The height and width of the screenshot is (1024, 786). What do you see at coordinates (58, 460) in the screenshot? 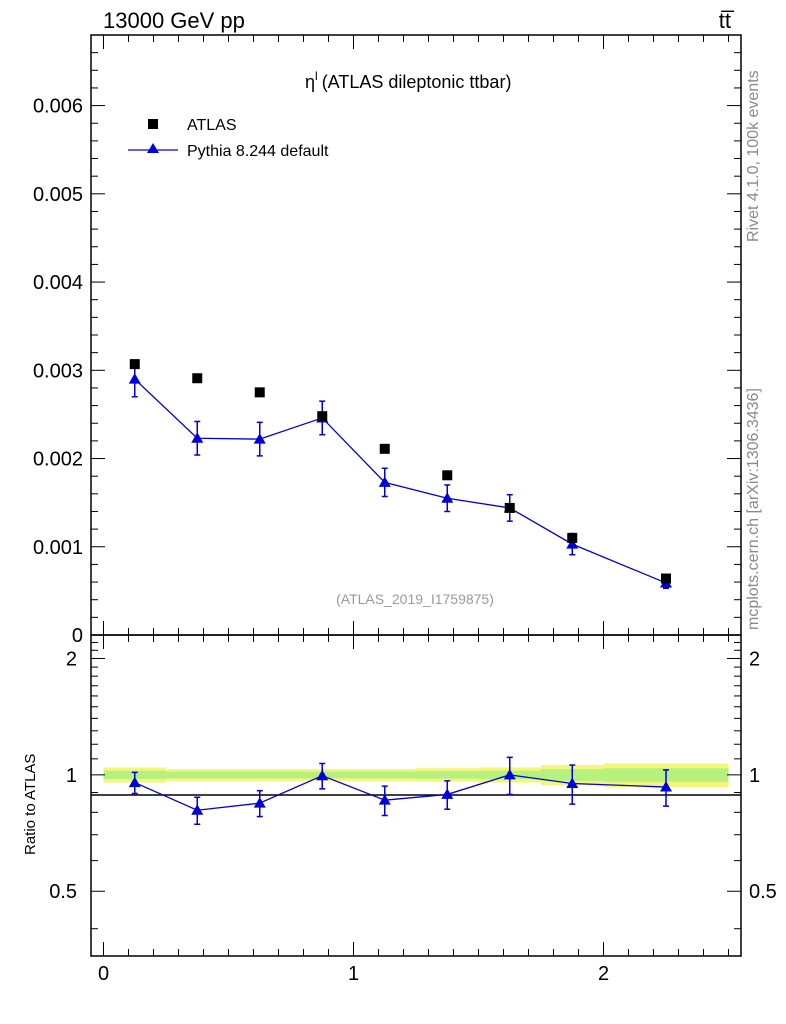
I see `main-y-tick-label: 0.002` at bounding box center [58, 460].